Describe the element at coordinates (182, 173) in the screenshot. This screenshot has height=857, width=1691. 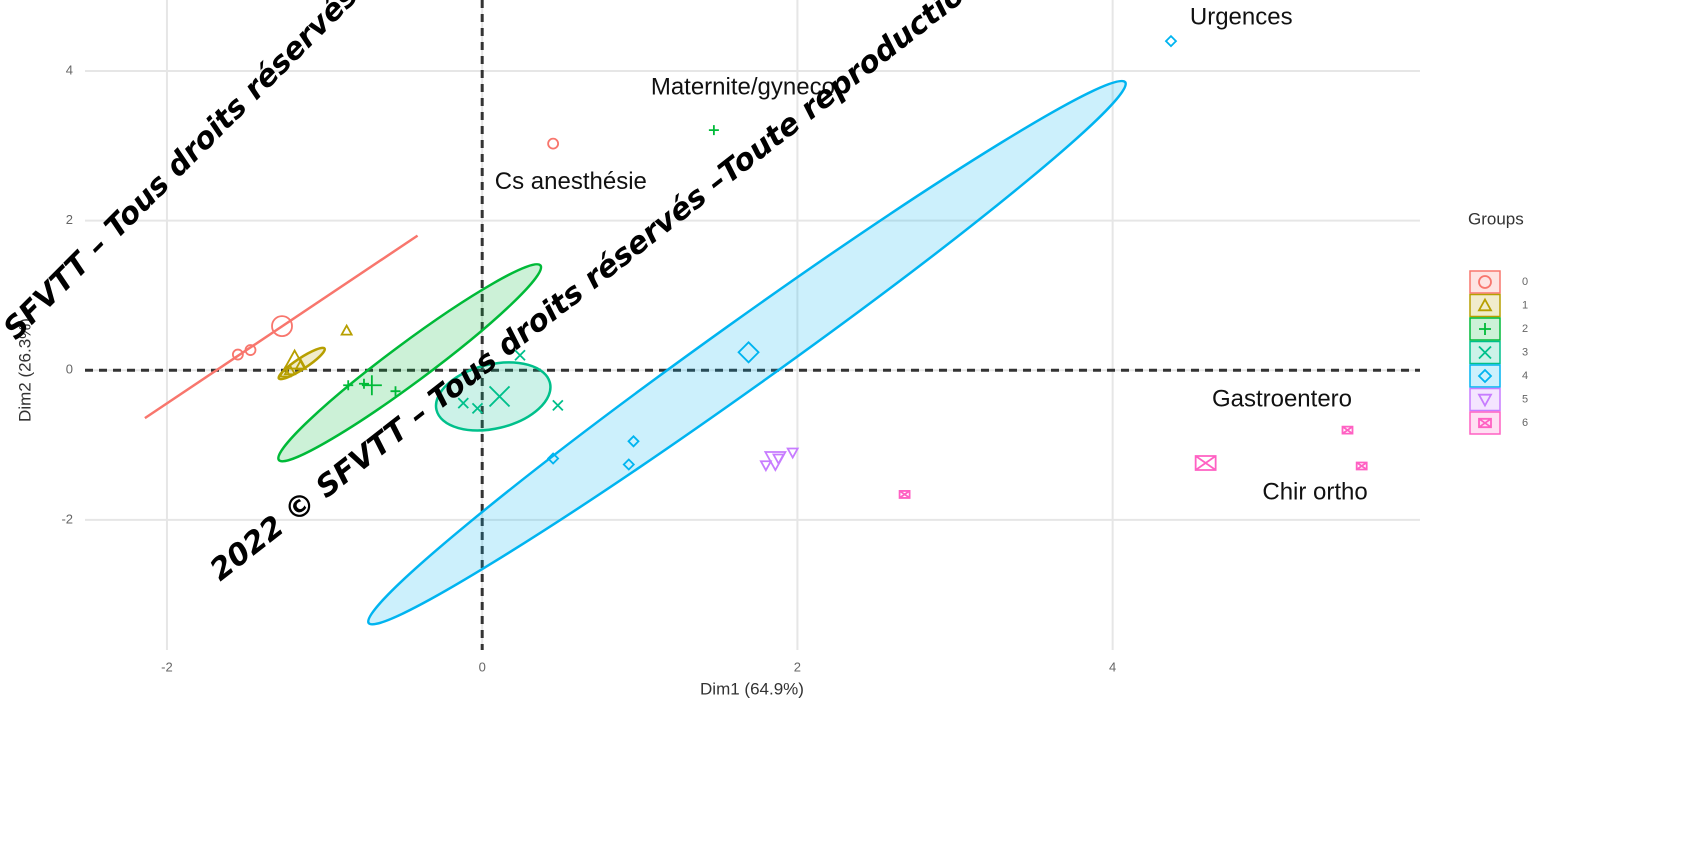
I see `watermark: SFVTT – Tous droits réservés` at that location.